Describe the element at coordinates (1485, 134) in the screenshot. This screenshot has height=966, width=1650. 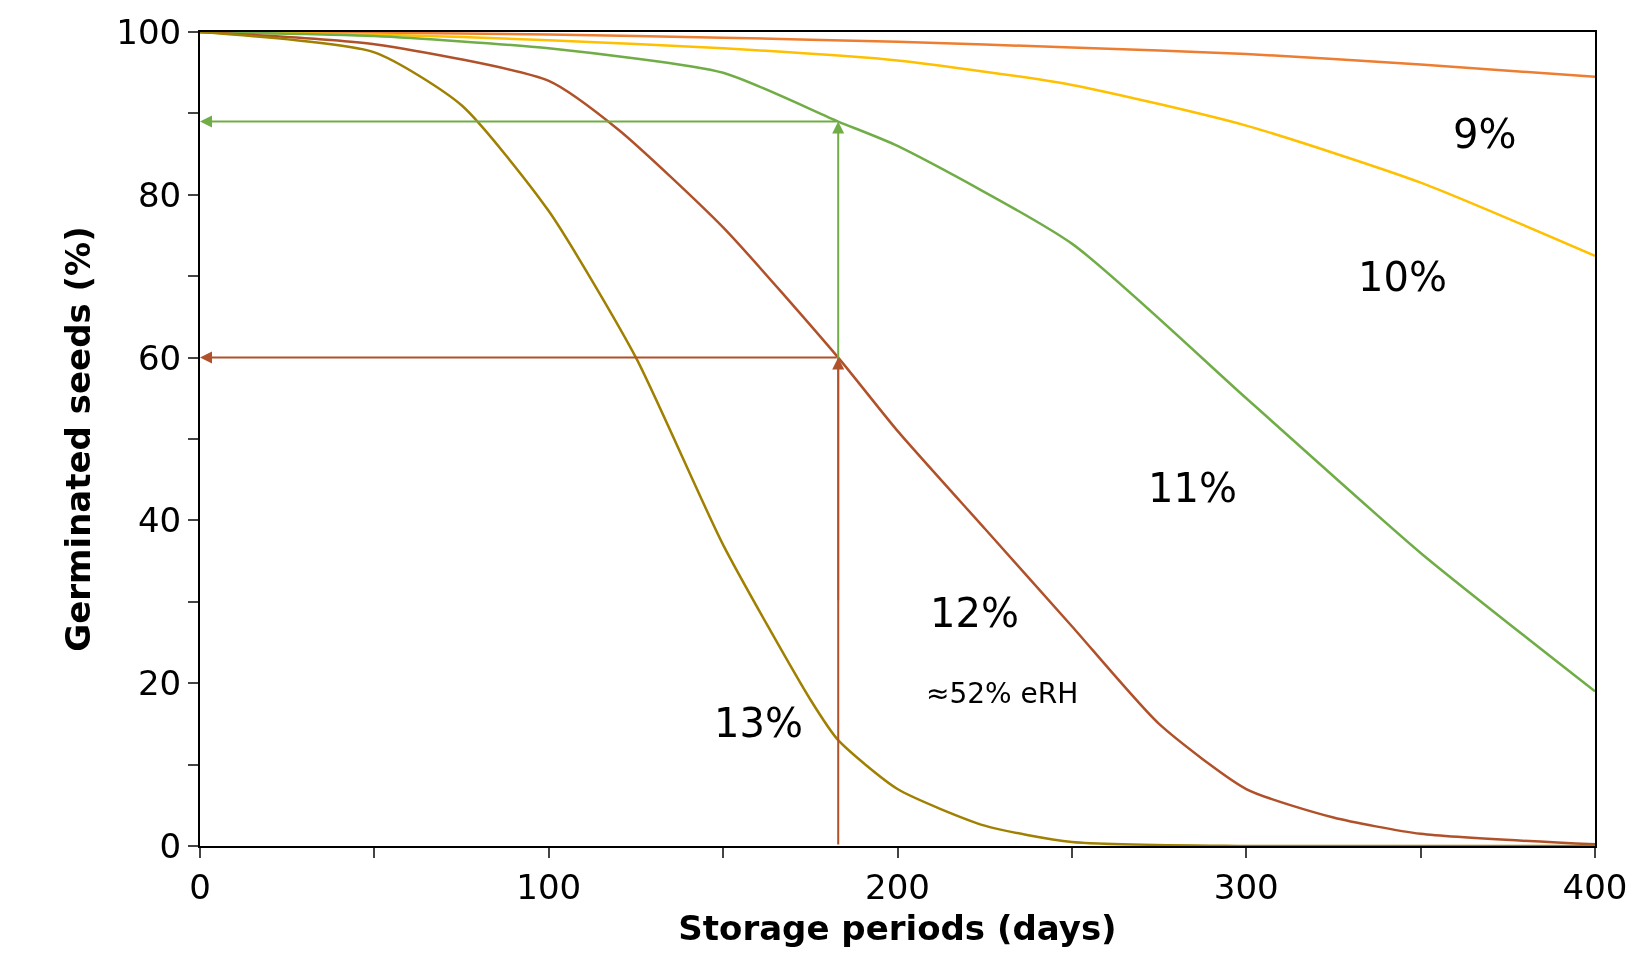
I see `series-label: 9%` at that location.